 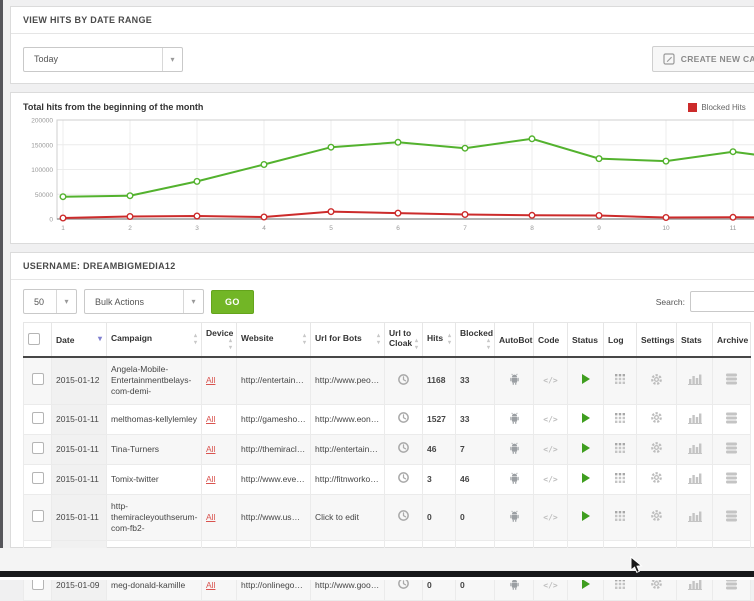 What do you see at coordinates (273, 419) in the screenshot?
I see `website-cell: http://gameshownews.net` at bounding box center [273, 419].